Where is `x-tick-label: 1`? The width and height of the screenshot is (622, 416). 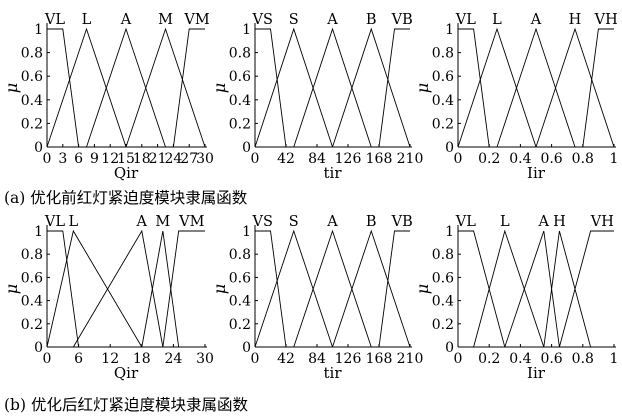 x-tick-label: 1 is located at coordinates (614, 159).